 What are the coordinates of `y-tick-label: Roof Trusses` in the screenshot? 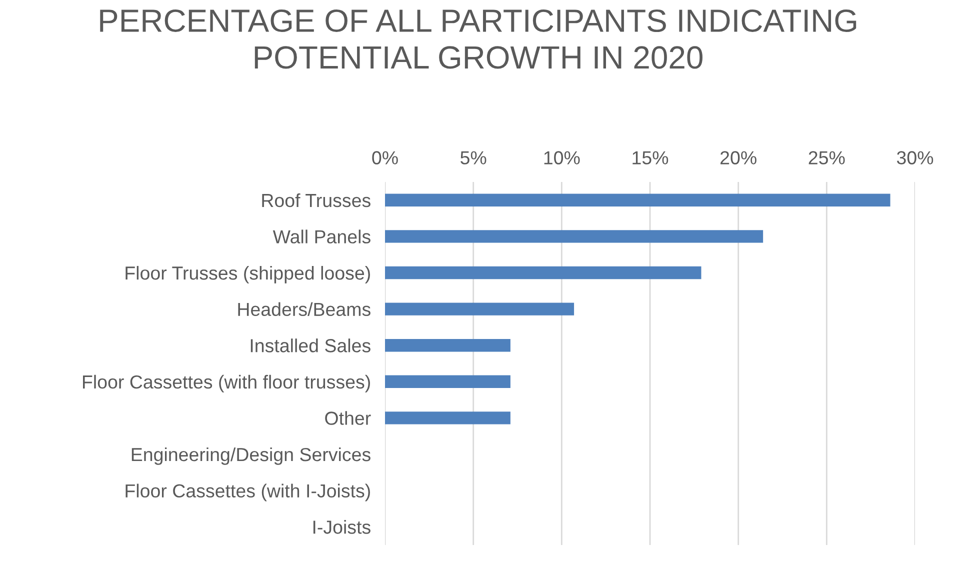 It's located at (316, 200).